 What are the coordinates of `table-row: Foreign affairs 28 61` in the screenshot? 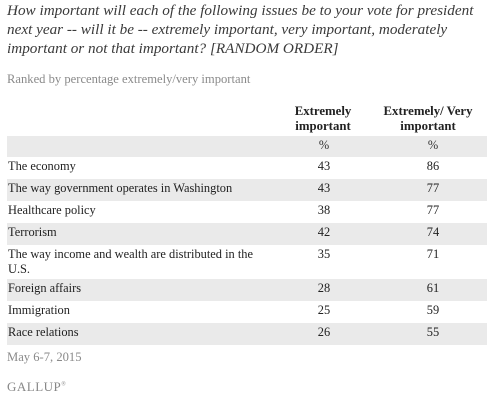 It's located at (247, 290).